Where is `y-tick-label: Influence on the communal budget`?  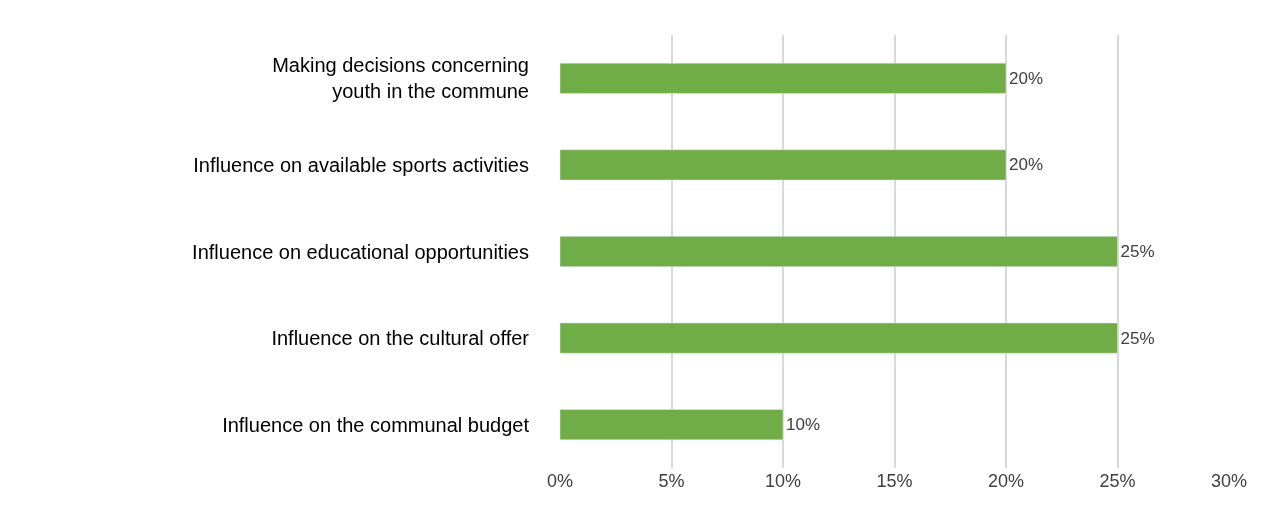
y-tick-label: Influence on the communal budget is located at coordinates (376, 424).